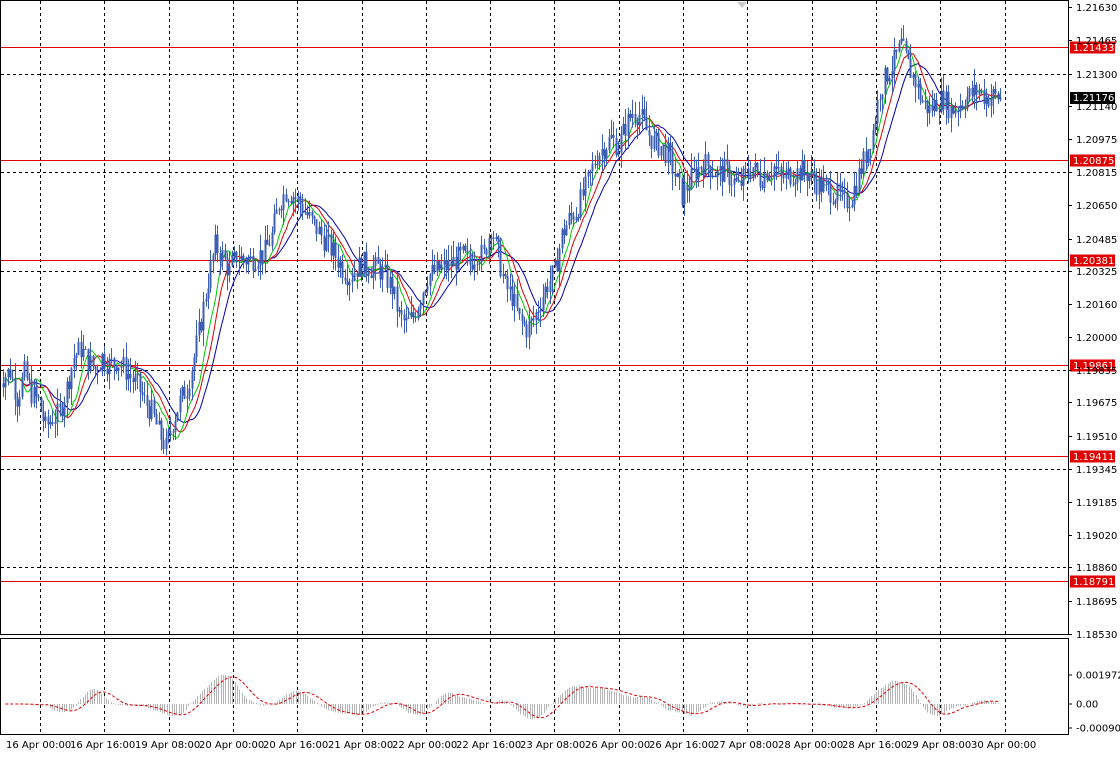 The width and height of the screenshot is (1120, 758). What do you see at coordinates (1096, 635) in the screenshot?
I see `y-tick-label: 1.18530` at bounding box center [1096, 635].